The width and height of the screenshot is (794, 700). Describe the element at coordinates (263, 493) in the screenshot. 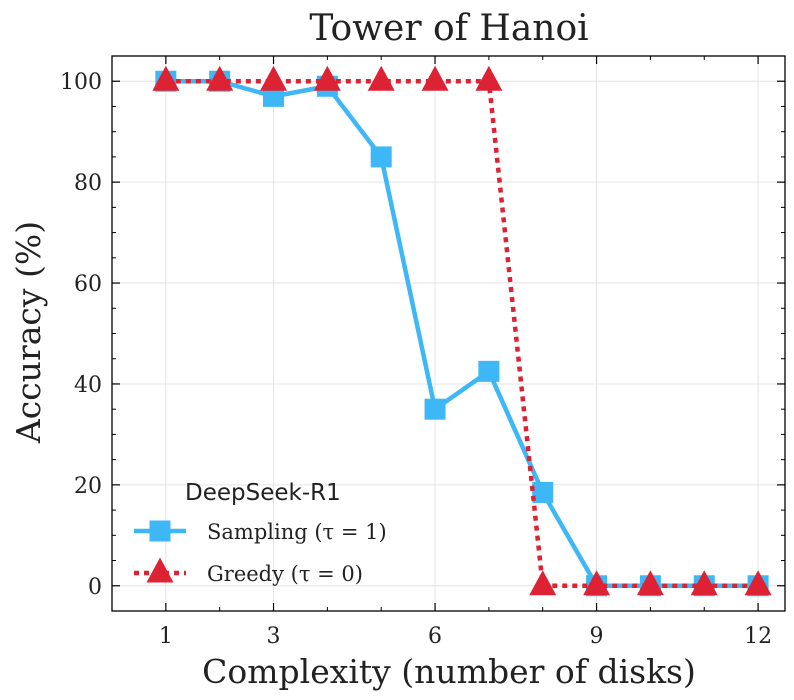

I see `legend-title: DeepSeek-R1` at that location.